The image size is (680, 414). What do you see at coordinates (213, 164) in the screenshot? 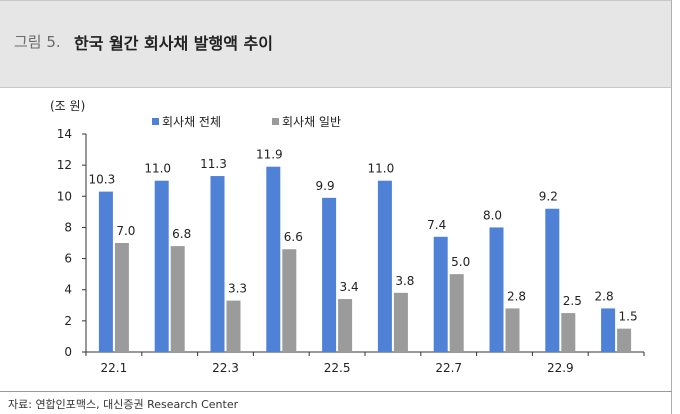
I see `data-label-total: 11.3` at bounding box center [213, 164].